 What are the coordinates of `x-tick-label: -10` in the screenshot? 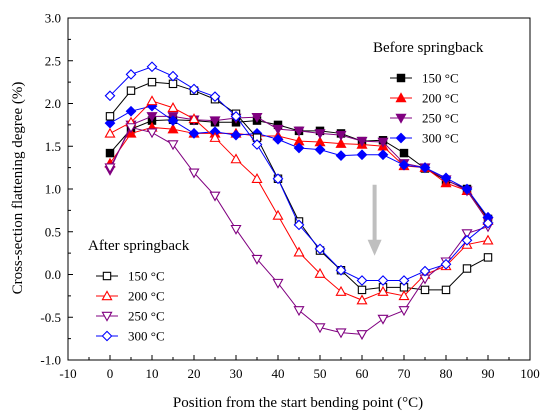 It's located at (67, 373).